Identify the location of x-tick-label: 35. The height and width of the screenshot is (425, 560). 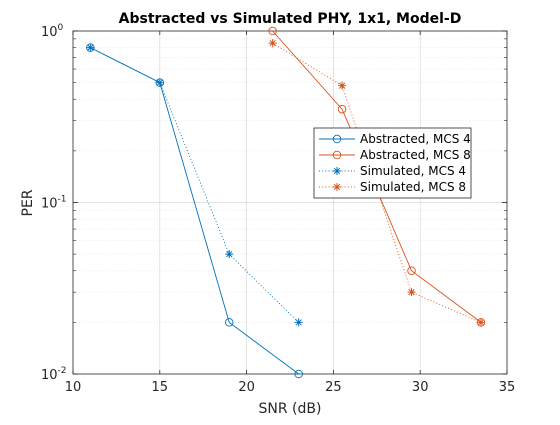
(507, 387).